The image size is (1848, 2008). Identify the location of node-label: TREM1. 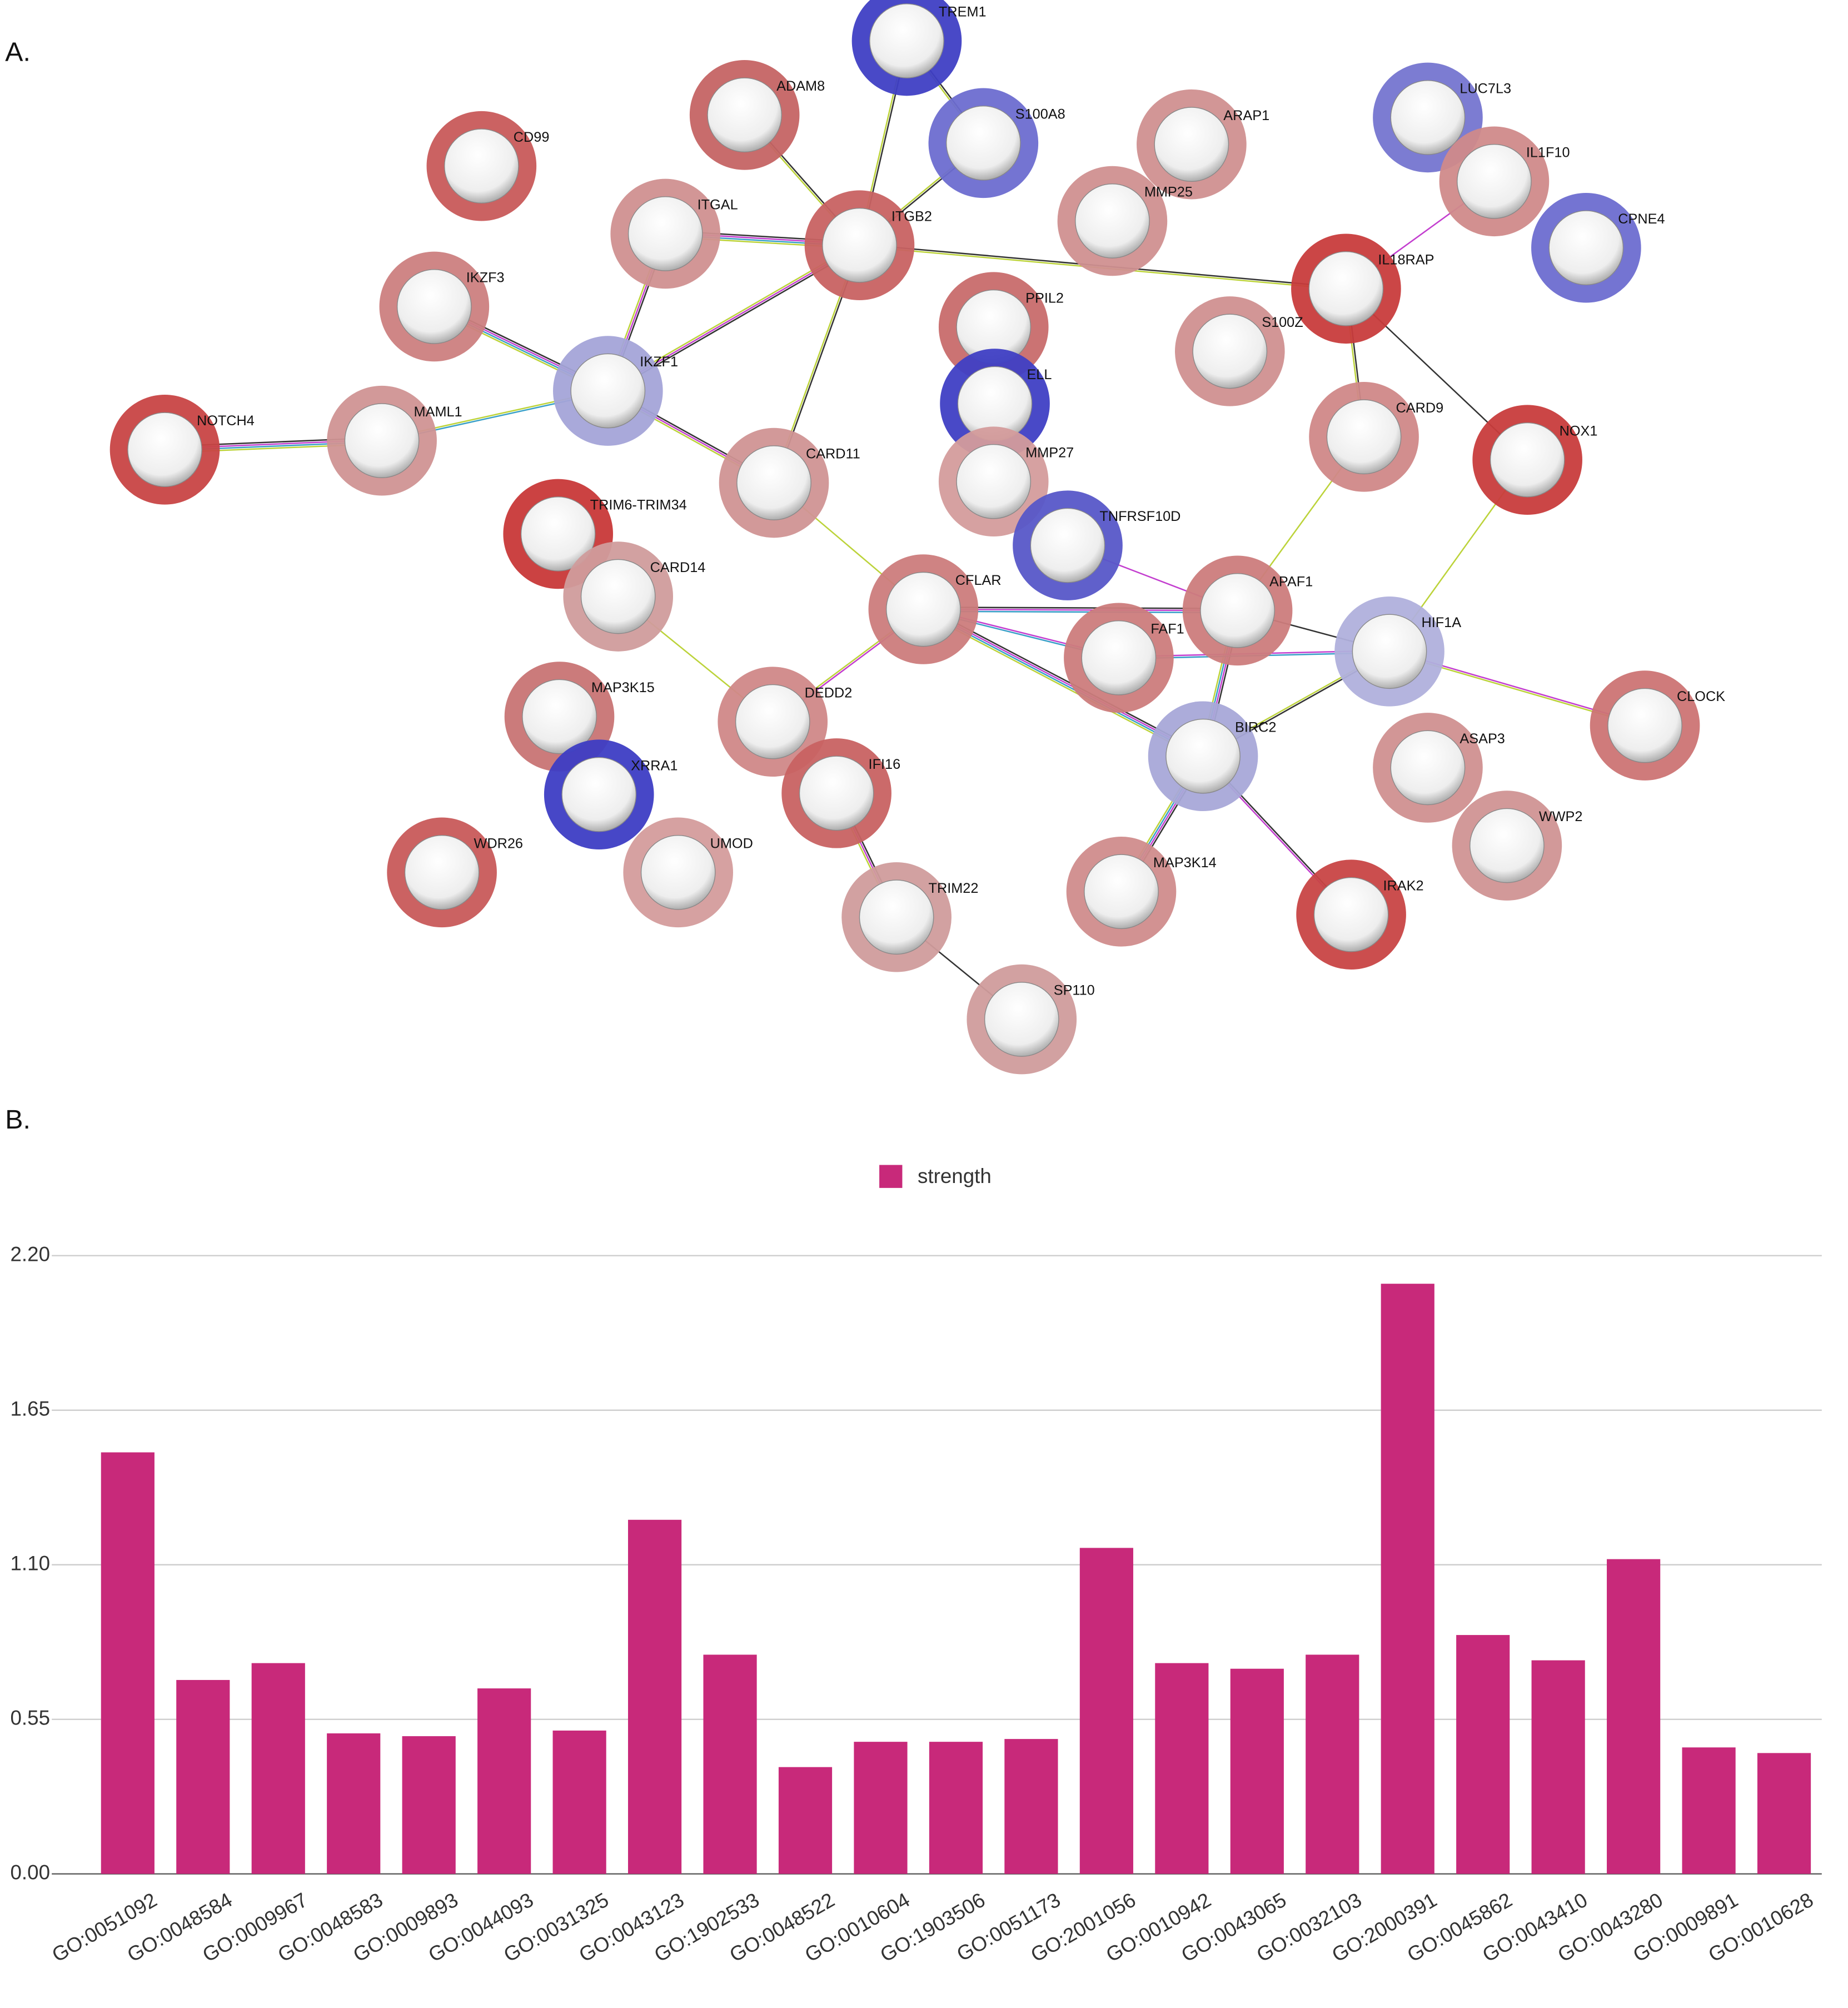
(963, 12).